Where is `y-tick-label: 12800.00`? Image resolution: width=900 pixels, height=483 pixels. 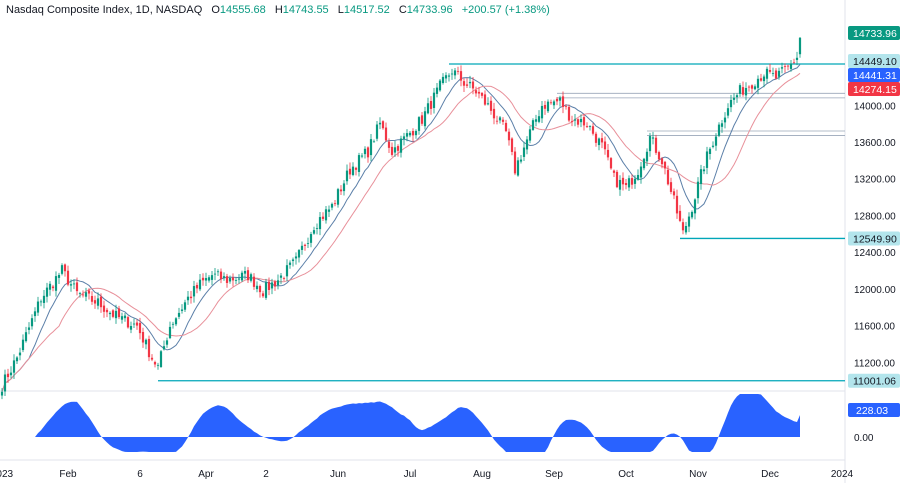 y-tick-label: 12800.00 is located at coordinates (875, 216).